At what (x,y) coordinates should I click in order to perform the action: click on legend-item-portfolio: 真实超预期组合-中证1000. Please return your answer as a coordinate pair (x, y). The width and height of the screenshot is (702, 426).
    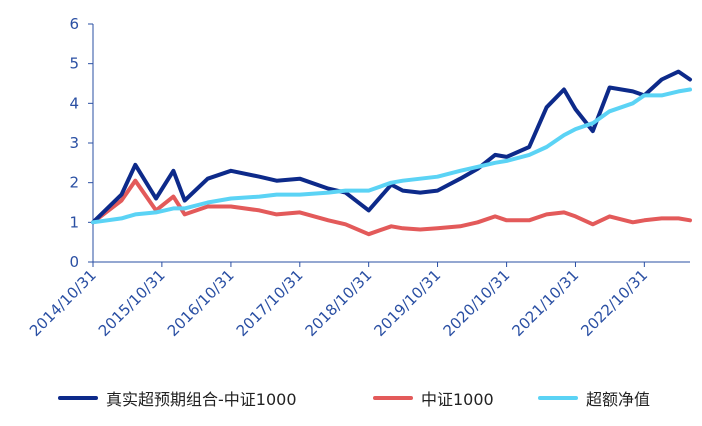
    Looking at the image, I should click on (177, 398).